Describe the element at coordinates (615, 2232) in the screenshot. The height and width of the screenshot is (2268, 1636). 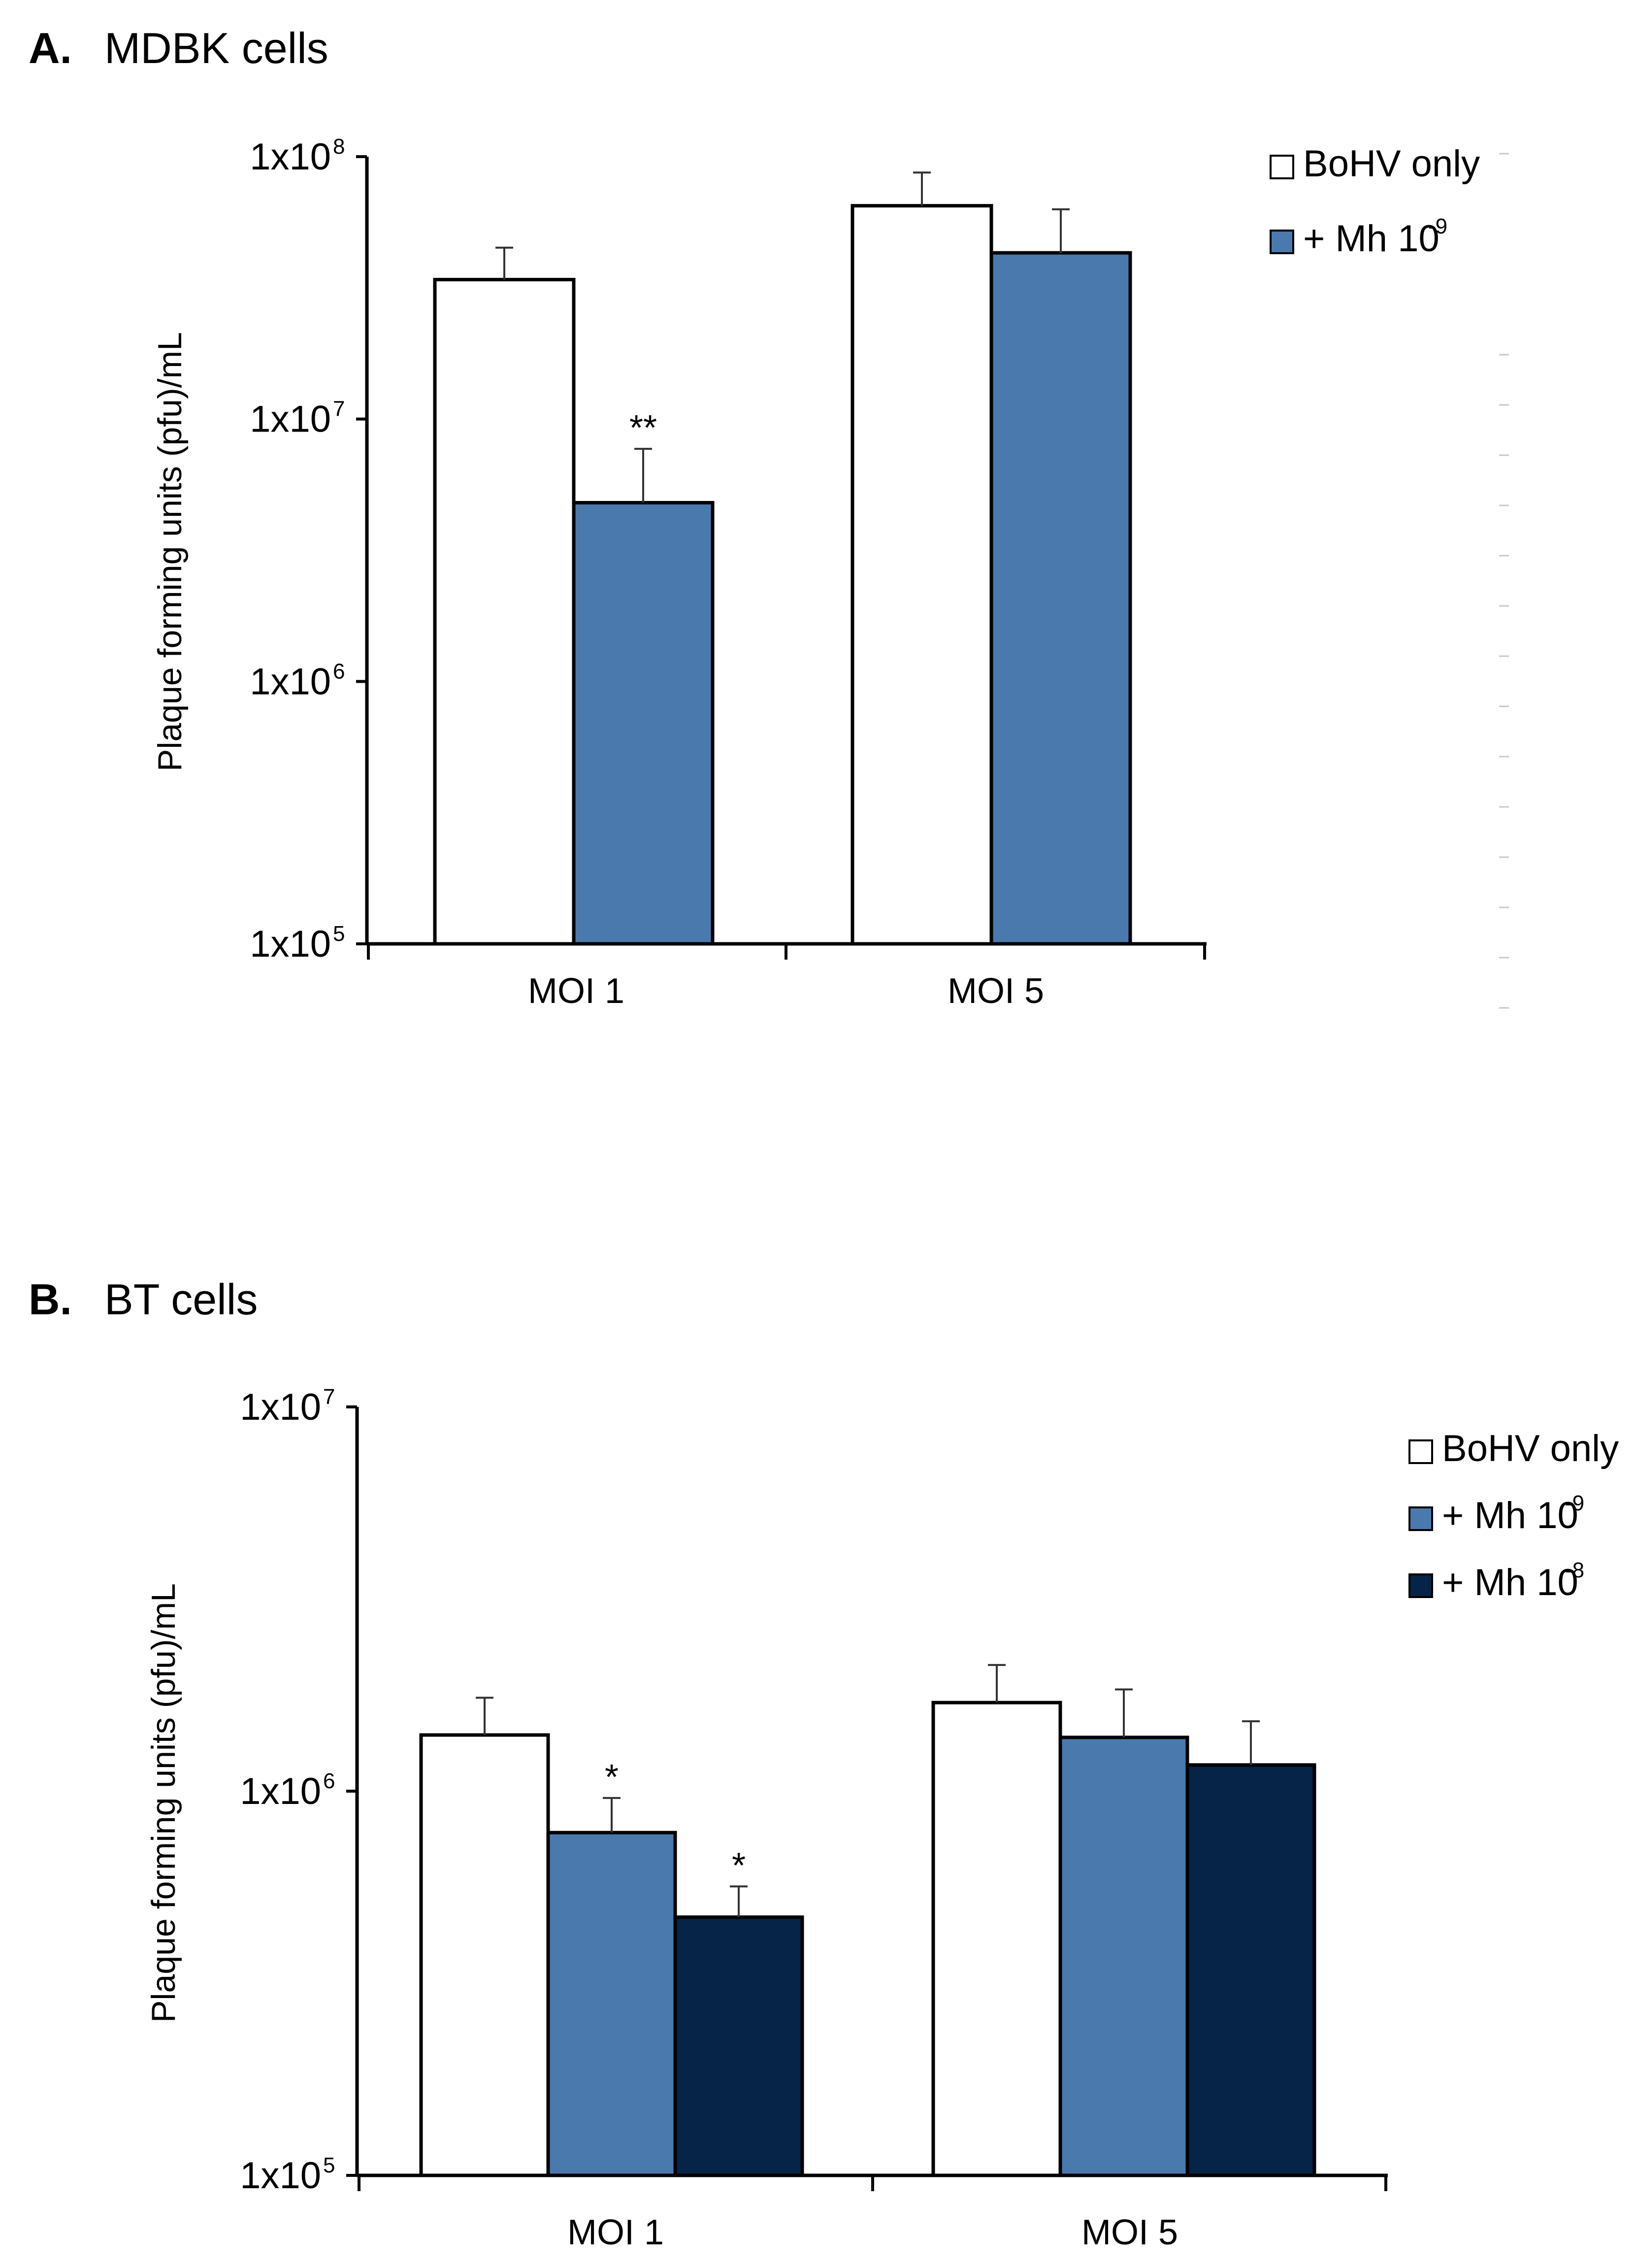
I see `panel-b-category-label: MOI 1` at that location.